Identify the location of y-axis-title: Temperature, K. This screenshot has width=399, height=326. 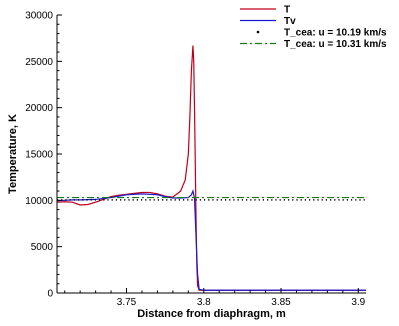
(13, 154).